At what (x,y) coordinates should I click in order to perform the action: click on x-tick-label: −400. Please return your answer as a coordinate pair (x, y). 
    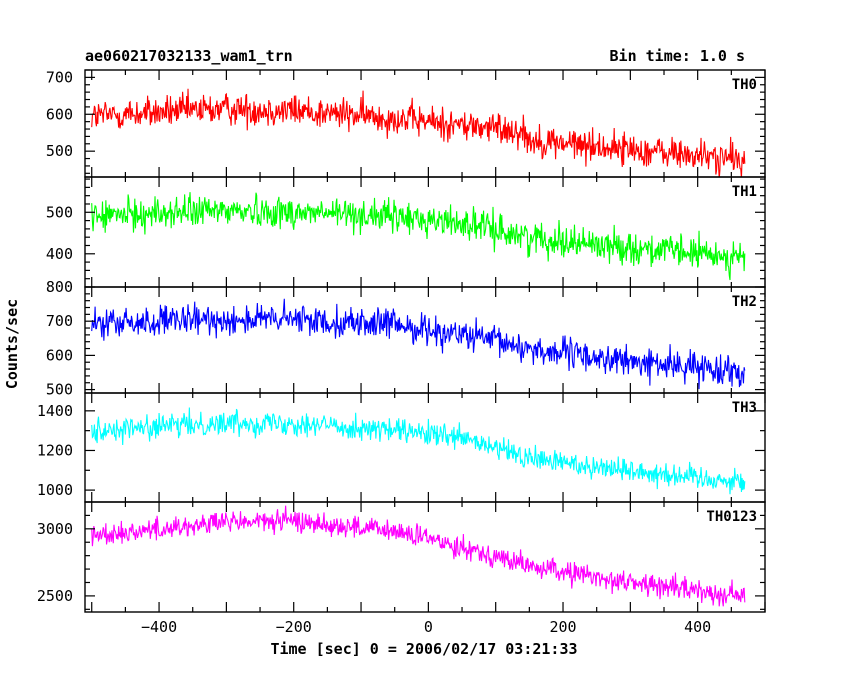
    Looking at the image, I should click on (159, 627).